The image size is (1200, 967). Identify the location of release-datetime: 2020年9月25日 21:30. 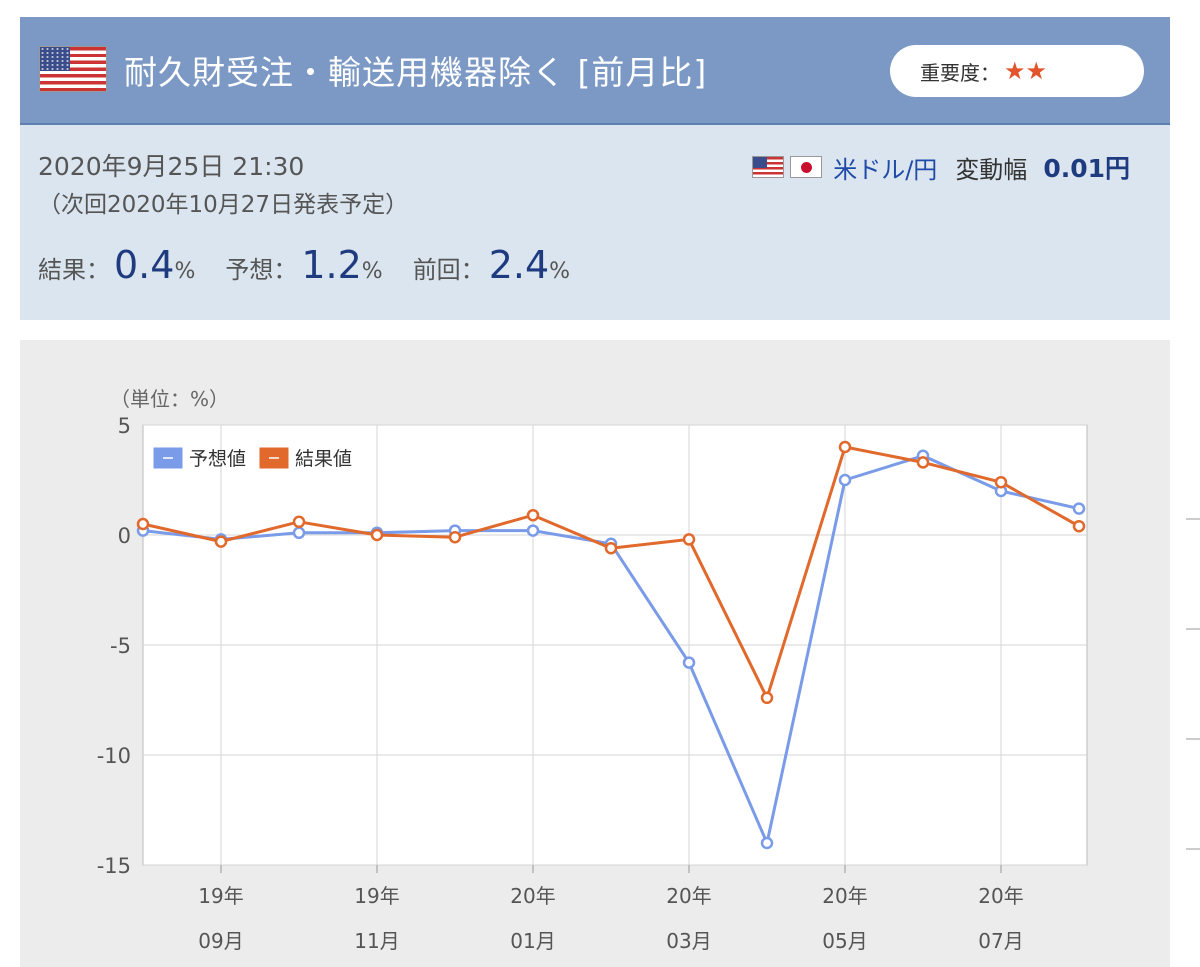
(171, 166).